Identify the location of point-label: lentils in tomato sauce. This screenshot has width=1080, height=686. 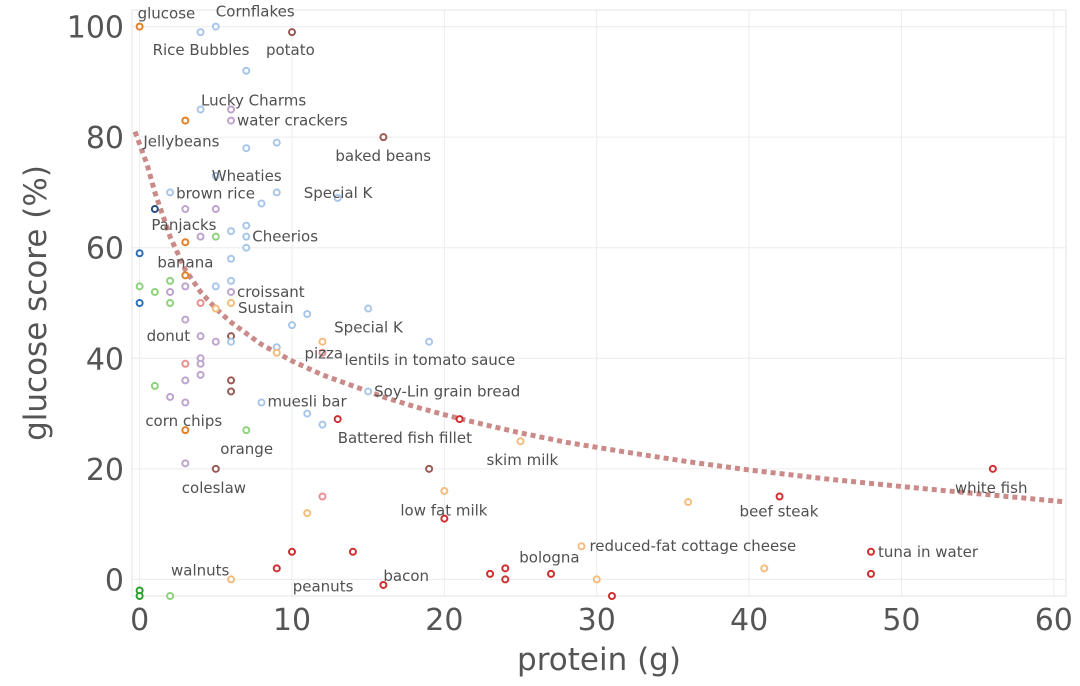
(429, 360).